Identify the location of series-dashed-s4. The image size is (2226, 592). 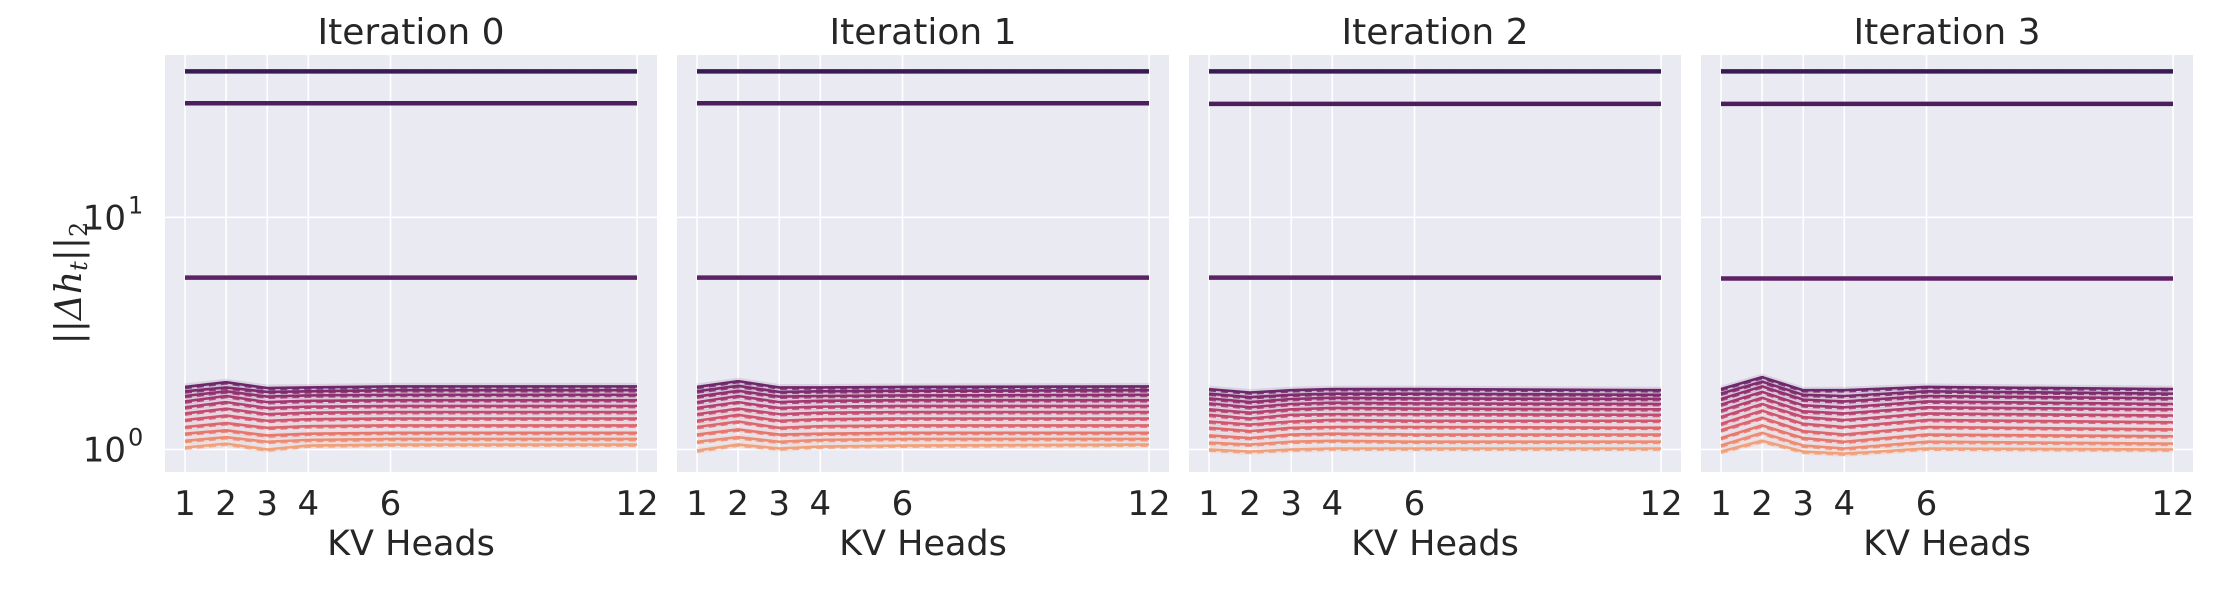
(1435, 392).